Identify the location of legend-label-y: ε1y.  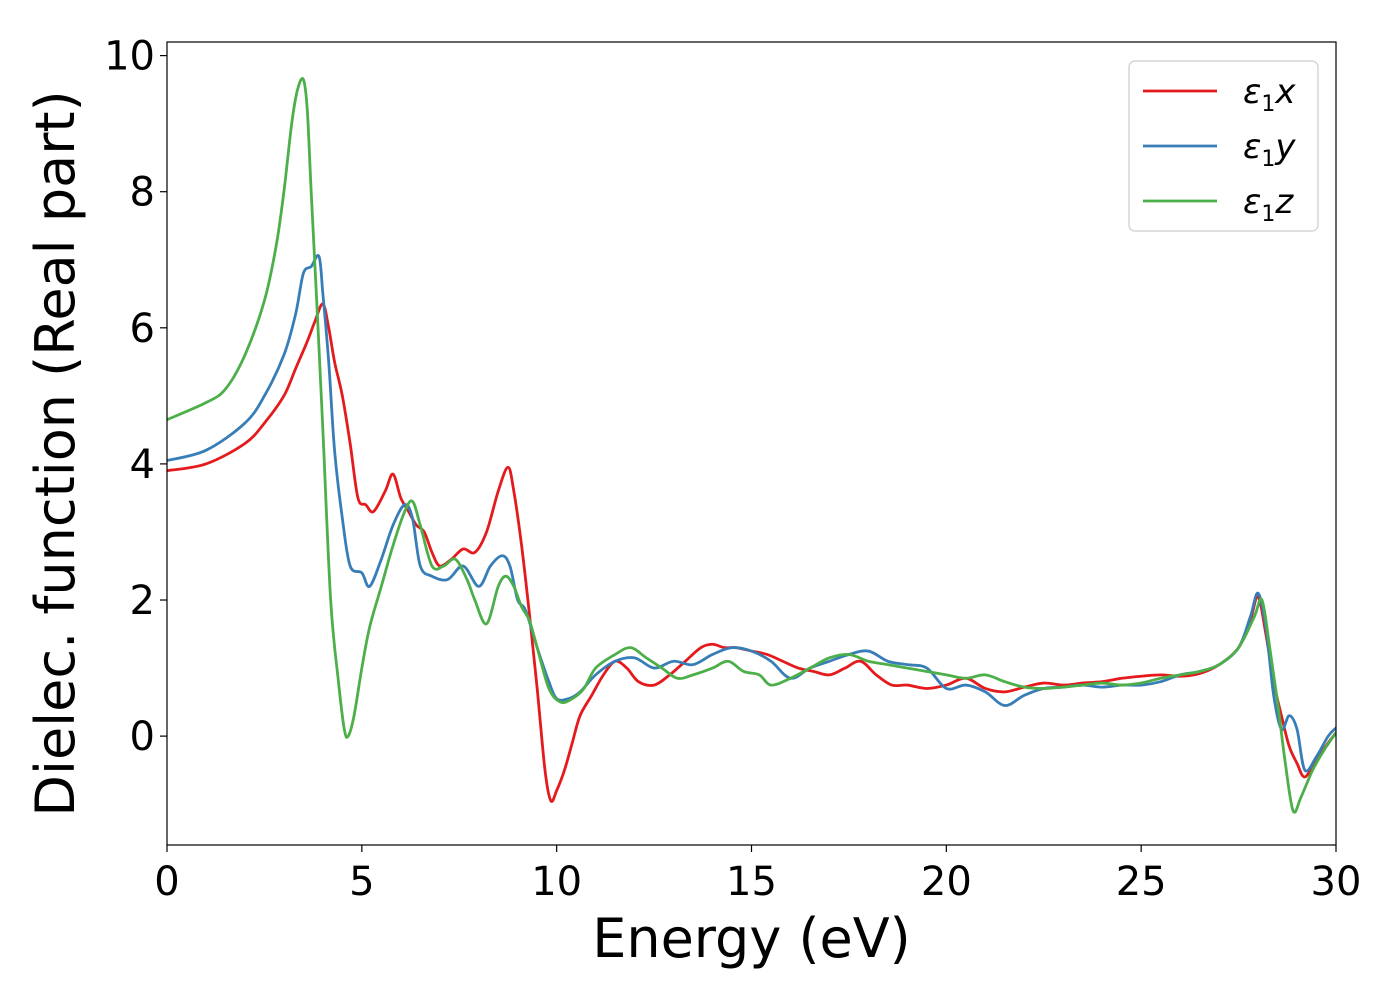
(1269, 149).